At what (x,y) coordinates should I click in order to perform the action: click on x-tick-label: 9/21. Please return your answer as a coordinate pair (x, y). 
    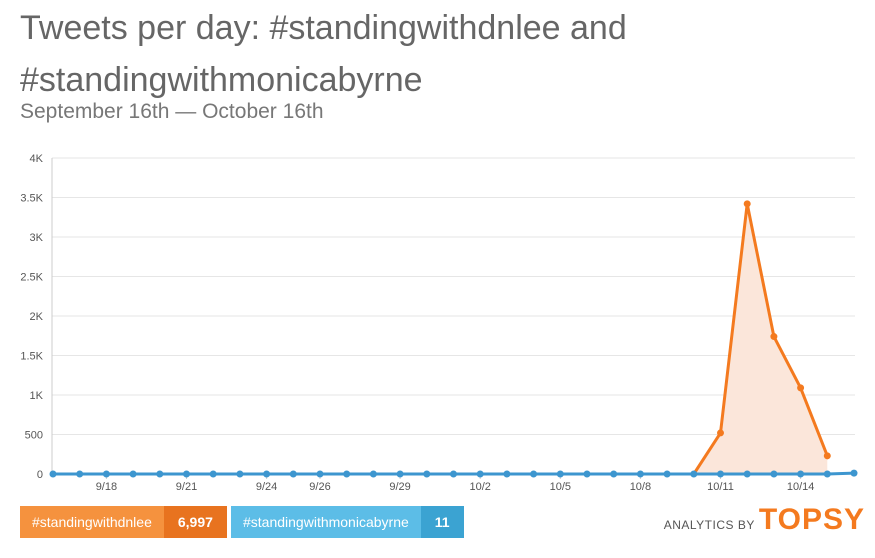
    Looking at the image, I should click on (186, 487).